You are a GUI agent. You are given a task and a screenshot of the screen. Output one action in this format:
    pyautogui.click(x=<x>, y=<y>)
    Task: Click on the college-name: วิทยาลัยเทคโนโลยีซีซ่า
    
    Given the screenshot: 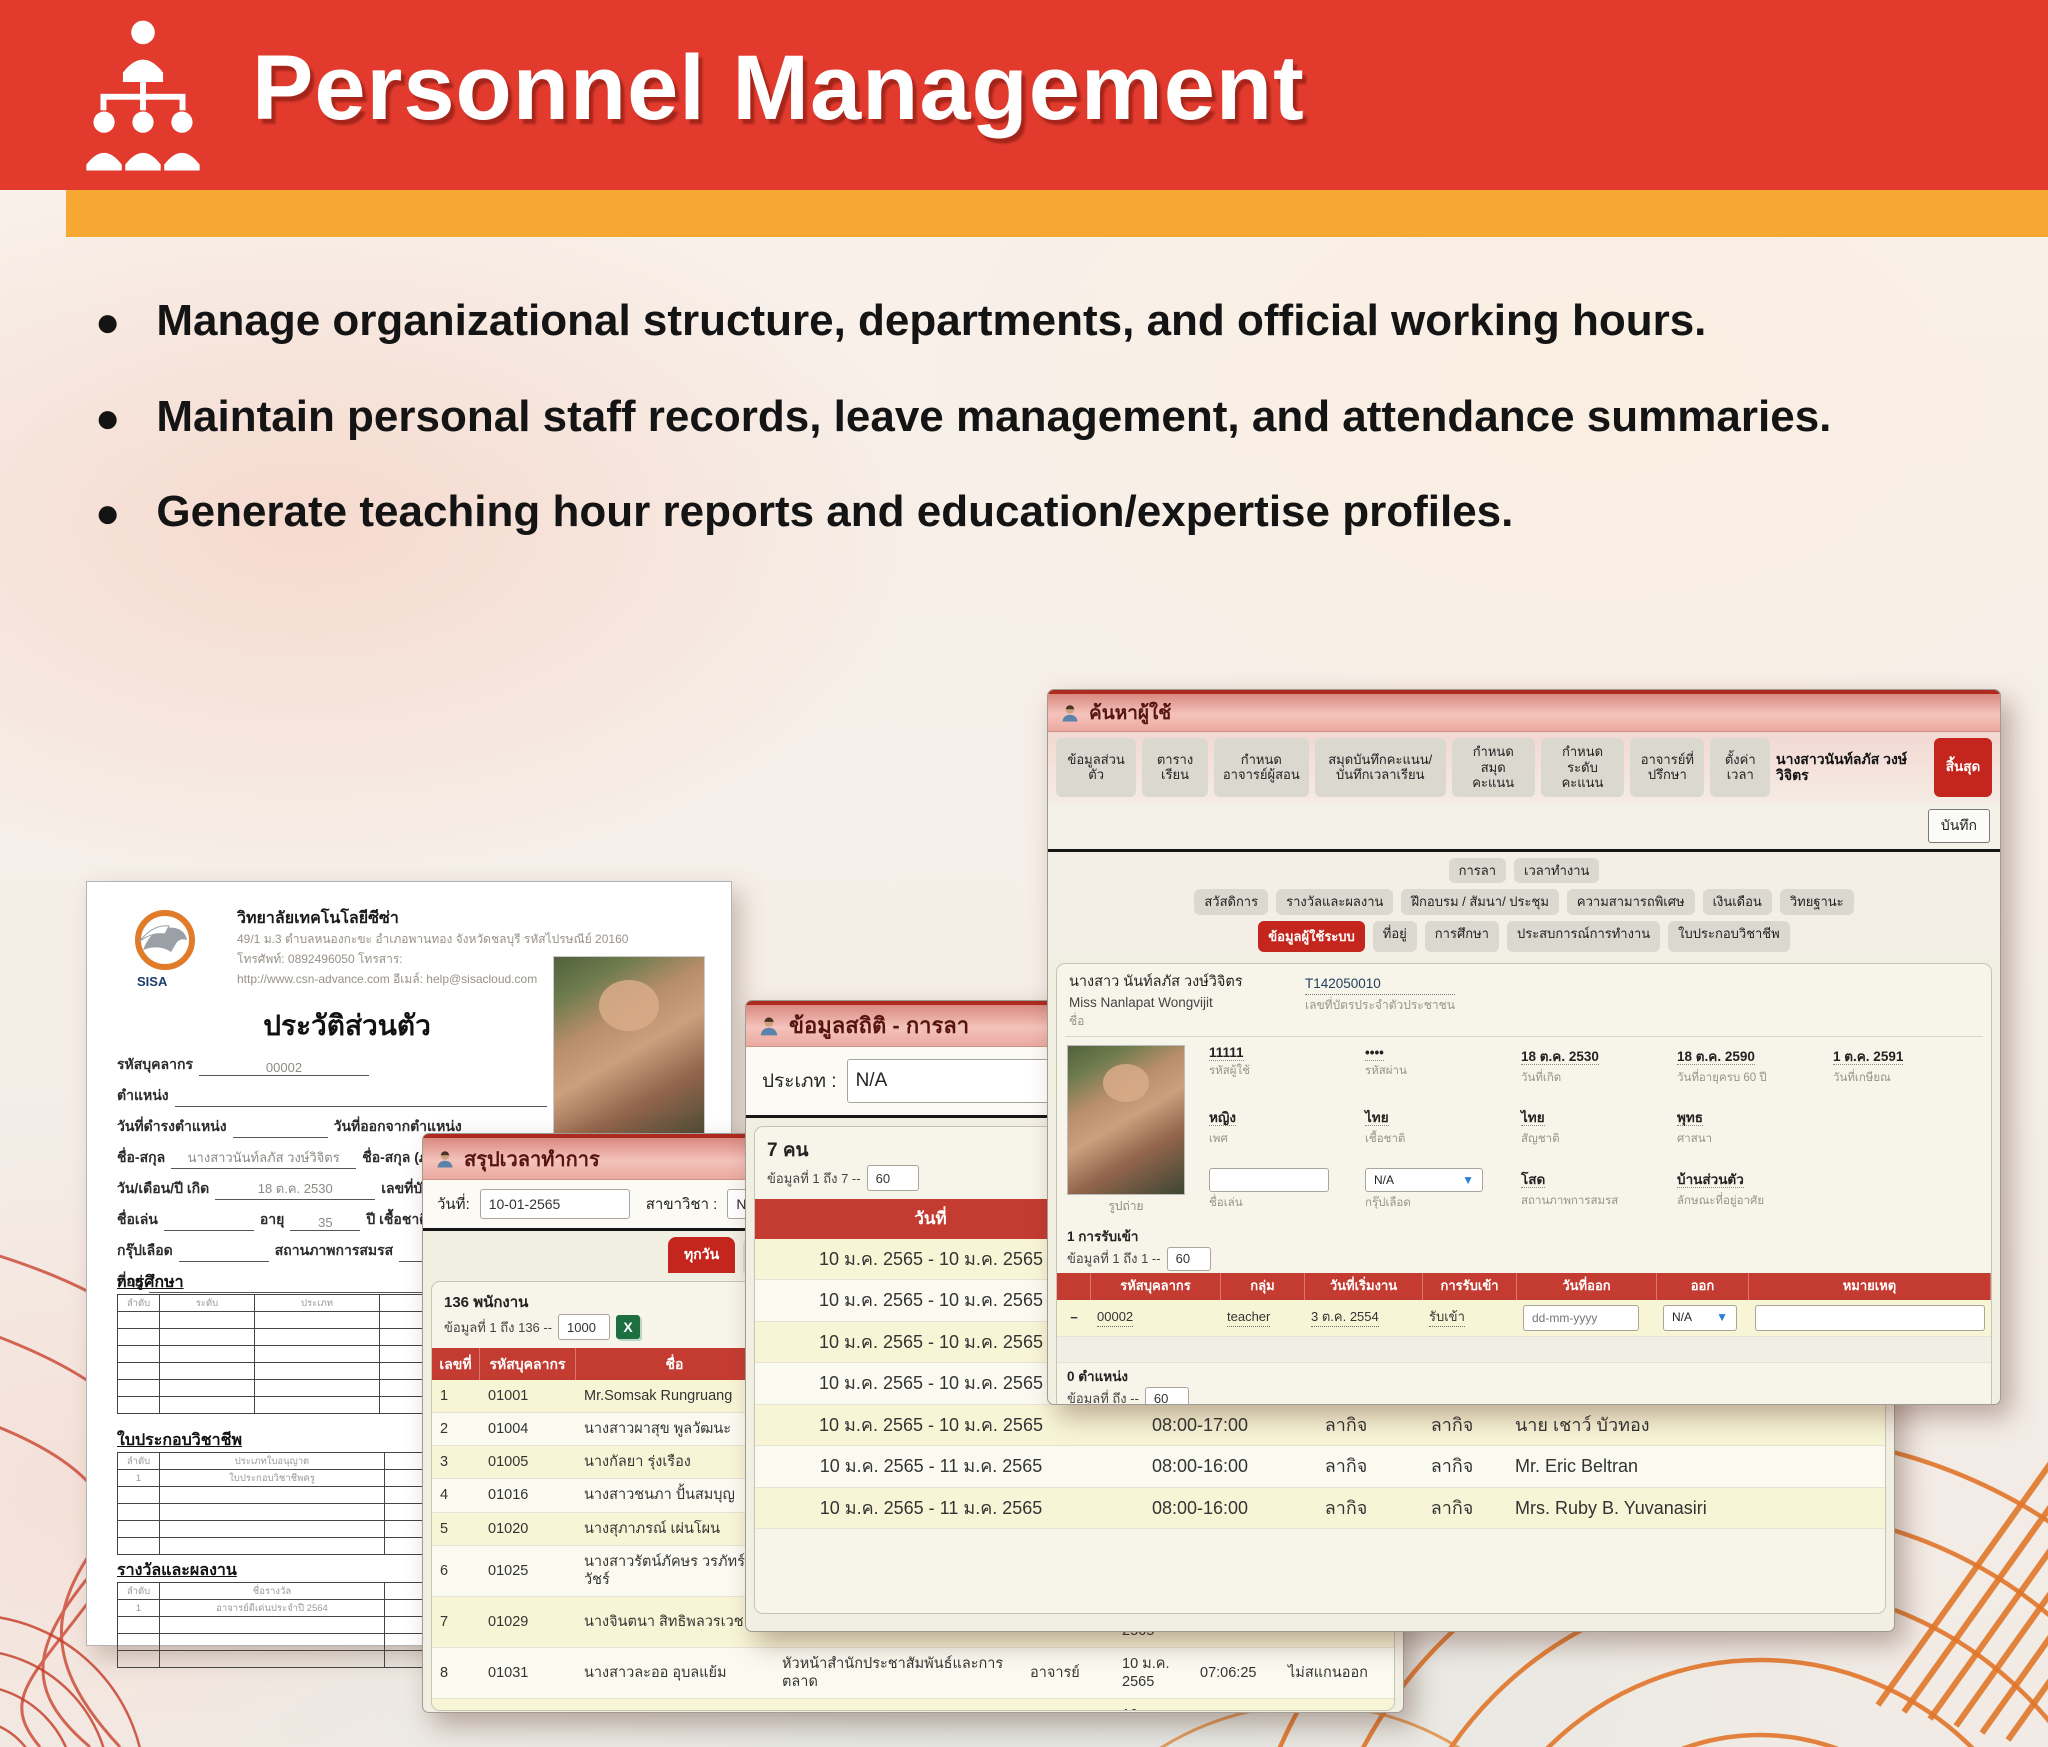 What is the action you would take?
    pyautogui.click(x=318, y=918)
    